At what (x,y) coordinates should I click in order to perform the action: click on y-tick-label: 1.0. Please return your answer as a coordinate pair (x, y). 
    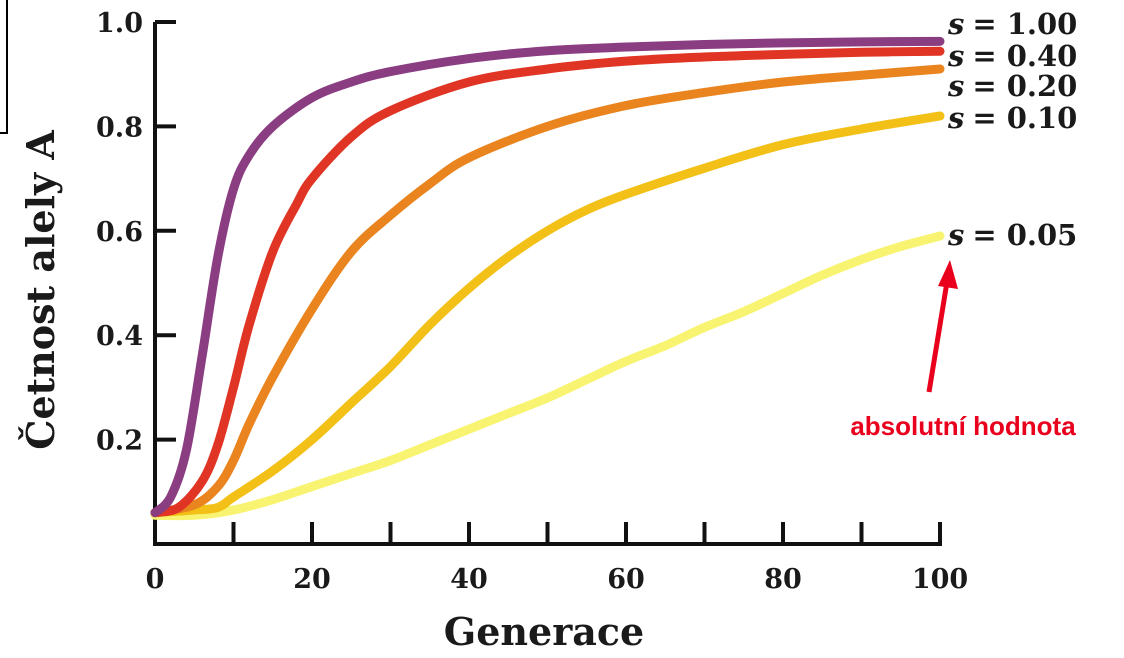
    Looking at the image, I should click on (119, 23).